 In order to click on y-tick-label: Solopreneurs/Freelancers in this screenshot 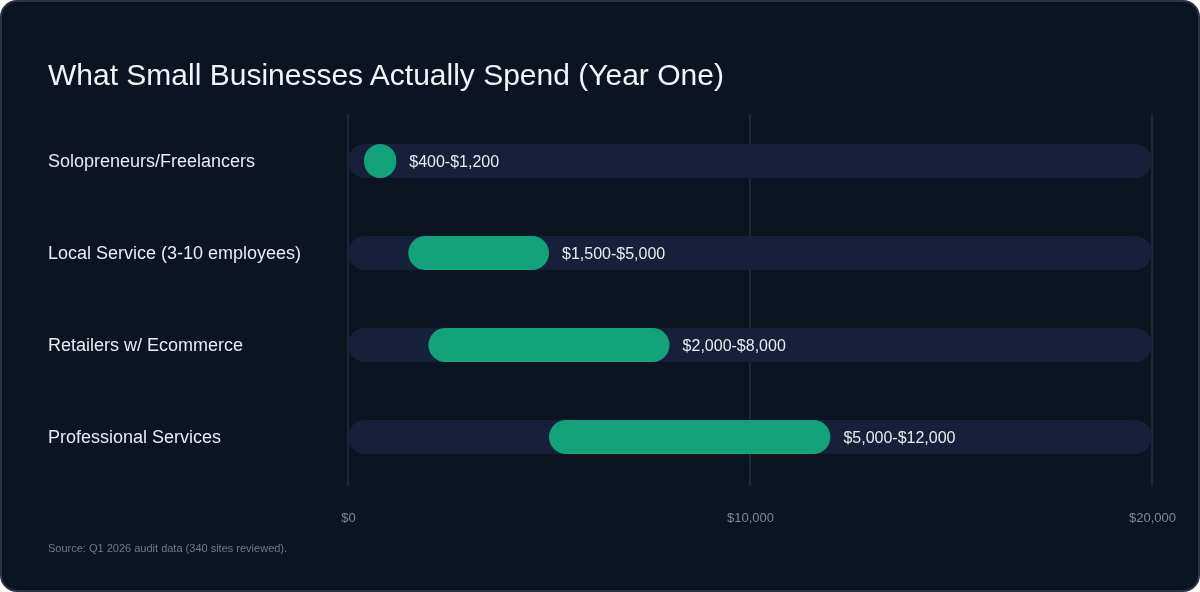, I will do `click(152, 161)`.